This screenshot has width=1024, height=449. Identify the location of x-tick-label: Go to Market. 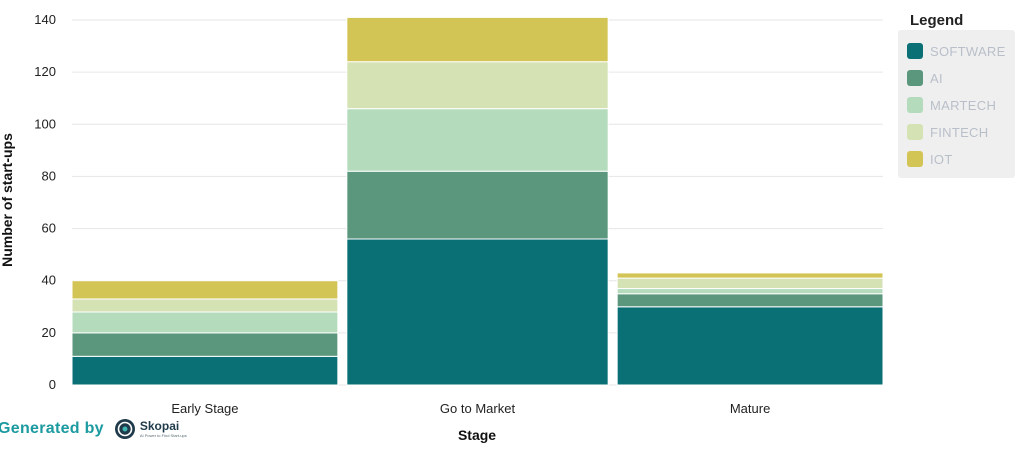
(478, 408).